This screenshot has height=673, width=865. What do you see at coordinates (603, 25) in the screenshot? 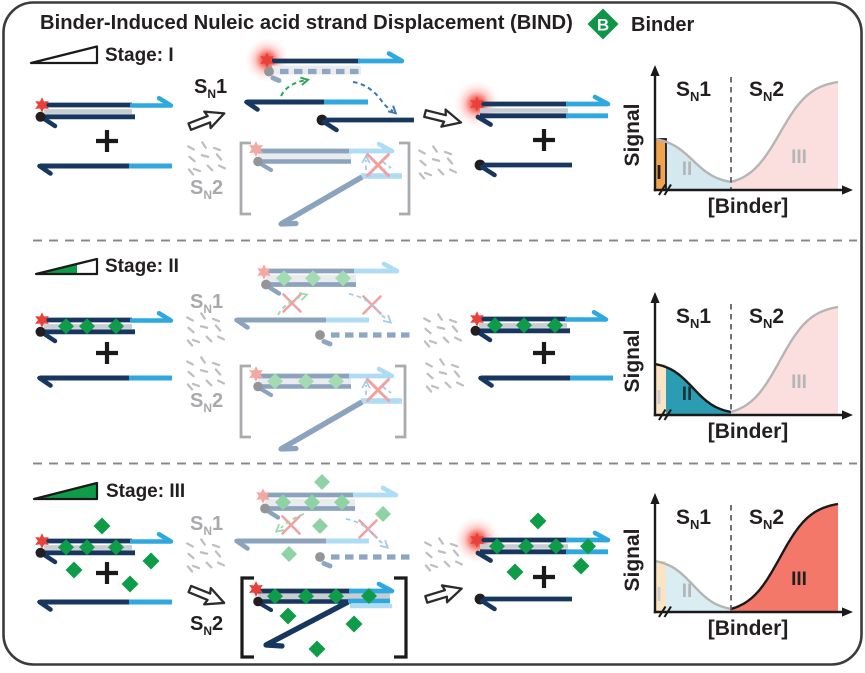
I see `svg-text: B` at bounding box center [603, 25].